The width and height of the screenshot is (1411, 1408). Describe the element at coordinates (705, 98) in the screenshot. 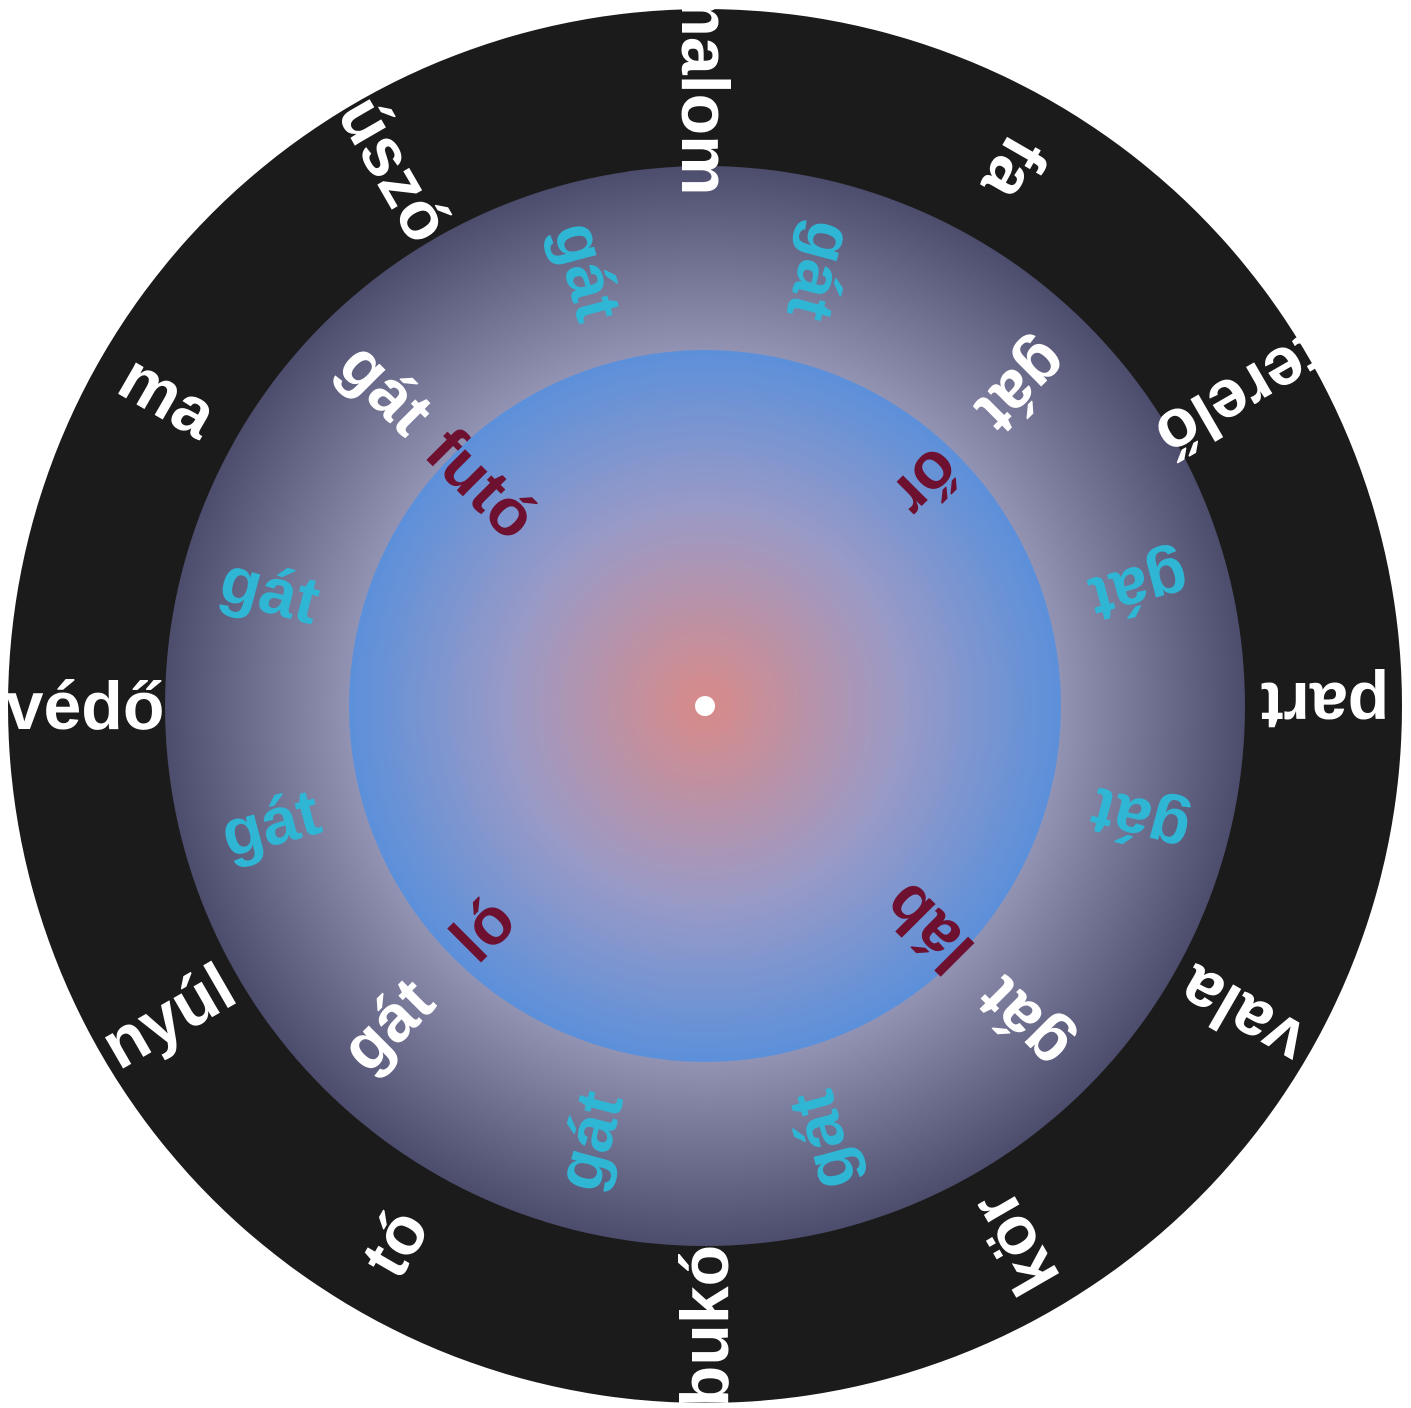

I see `outer-word-0: malom` at that location.